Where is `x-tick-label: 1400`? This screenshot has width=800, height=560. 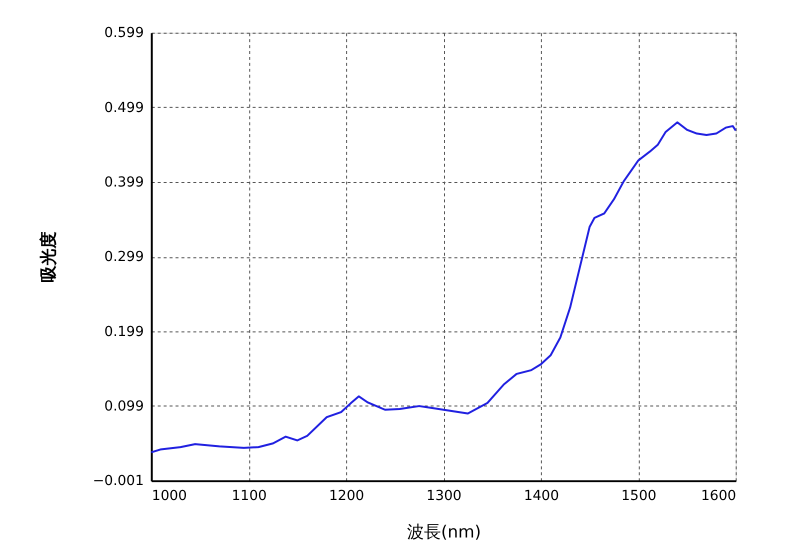
x-tick-label: 1400 is located at coordinates (542, 496).